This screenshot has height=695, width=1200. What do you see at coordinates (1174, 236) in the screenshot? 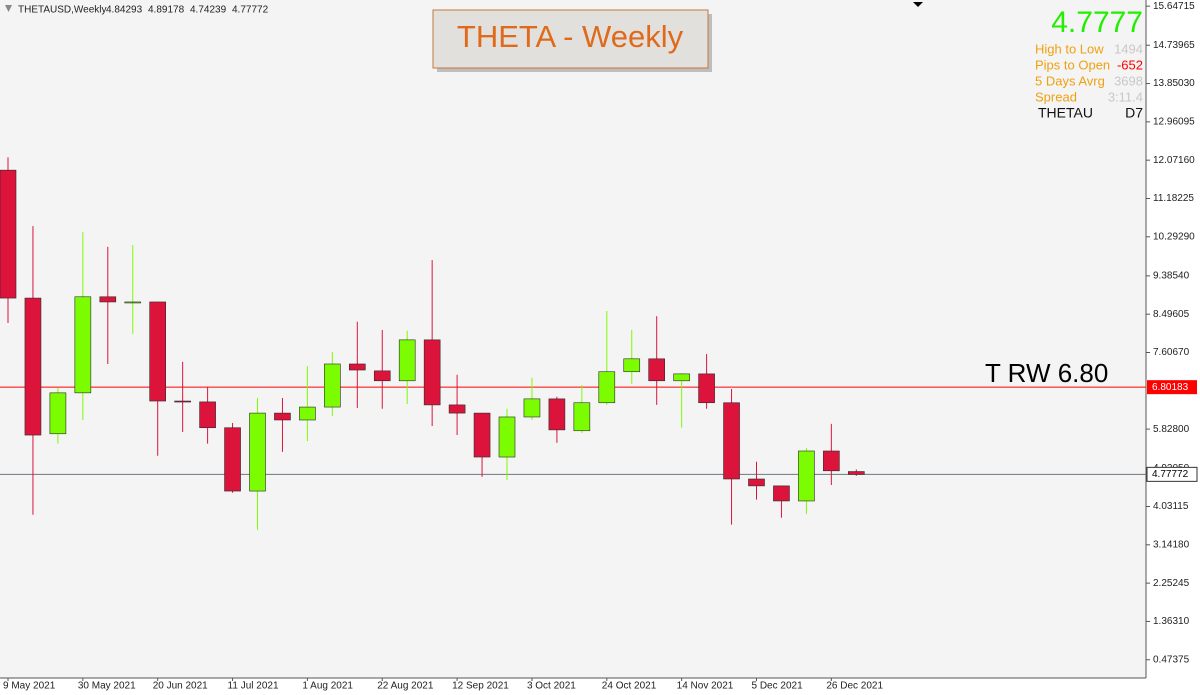
I see `y-tick-label: 10.29290` at bounding box center [1174, 236].